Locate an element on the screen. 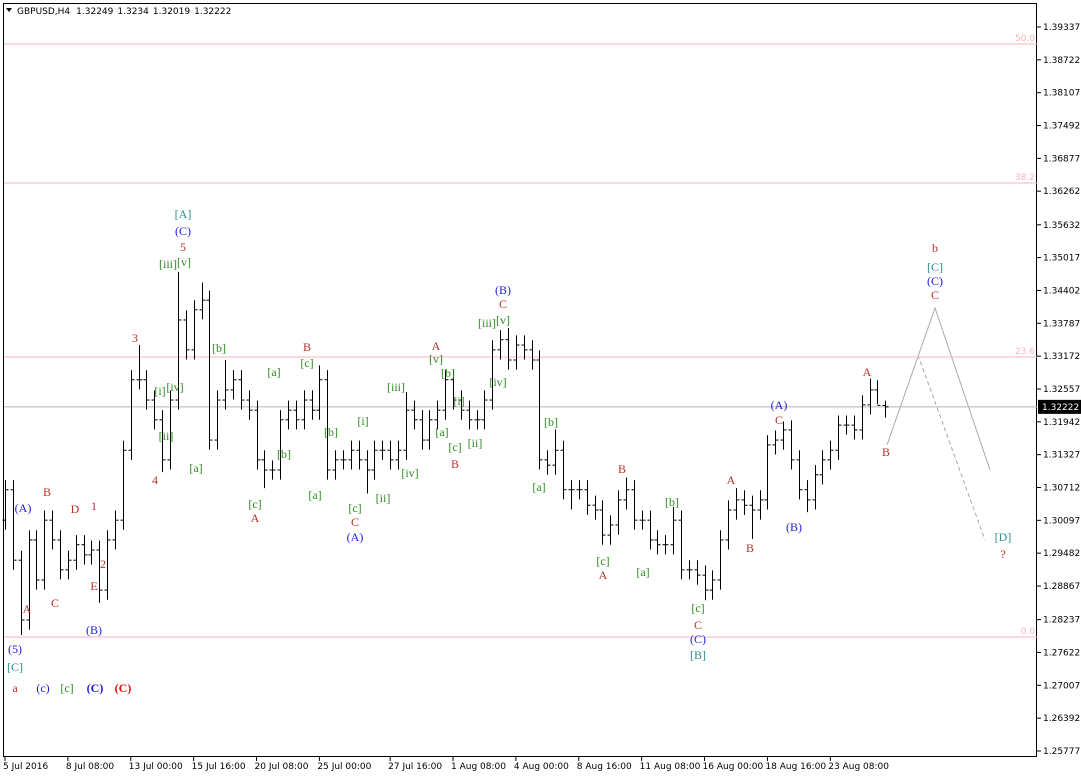  wave-label: (c) is located at coordinates (42, 688).